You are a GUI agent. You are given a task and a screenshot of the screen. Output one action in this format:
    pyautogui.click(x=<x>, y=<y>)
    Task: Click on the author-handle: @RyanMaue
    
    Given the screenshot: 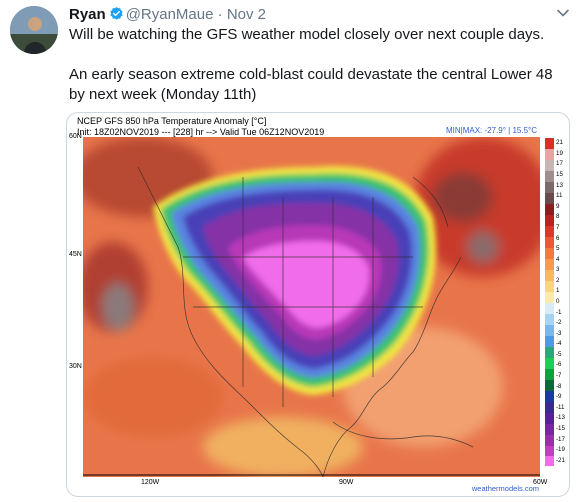 What is the action you would take?
    pyautogui.click(x=169, y=14)
    